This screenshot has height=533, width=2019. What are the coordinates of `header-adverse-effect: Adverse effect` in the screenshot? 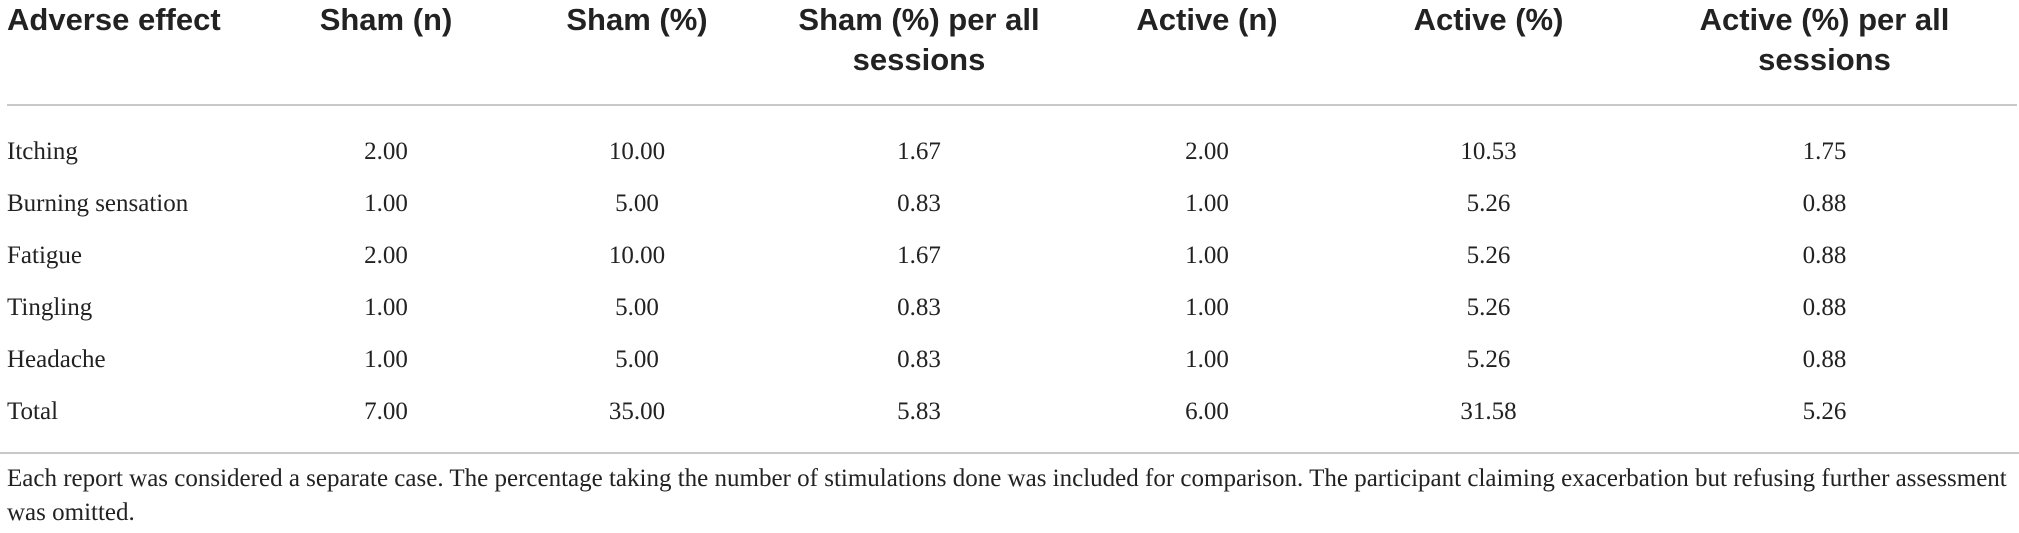 It's located at (137, 53).